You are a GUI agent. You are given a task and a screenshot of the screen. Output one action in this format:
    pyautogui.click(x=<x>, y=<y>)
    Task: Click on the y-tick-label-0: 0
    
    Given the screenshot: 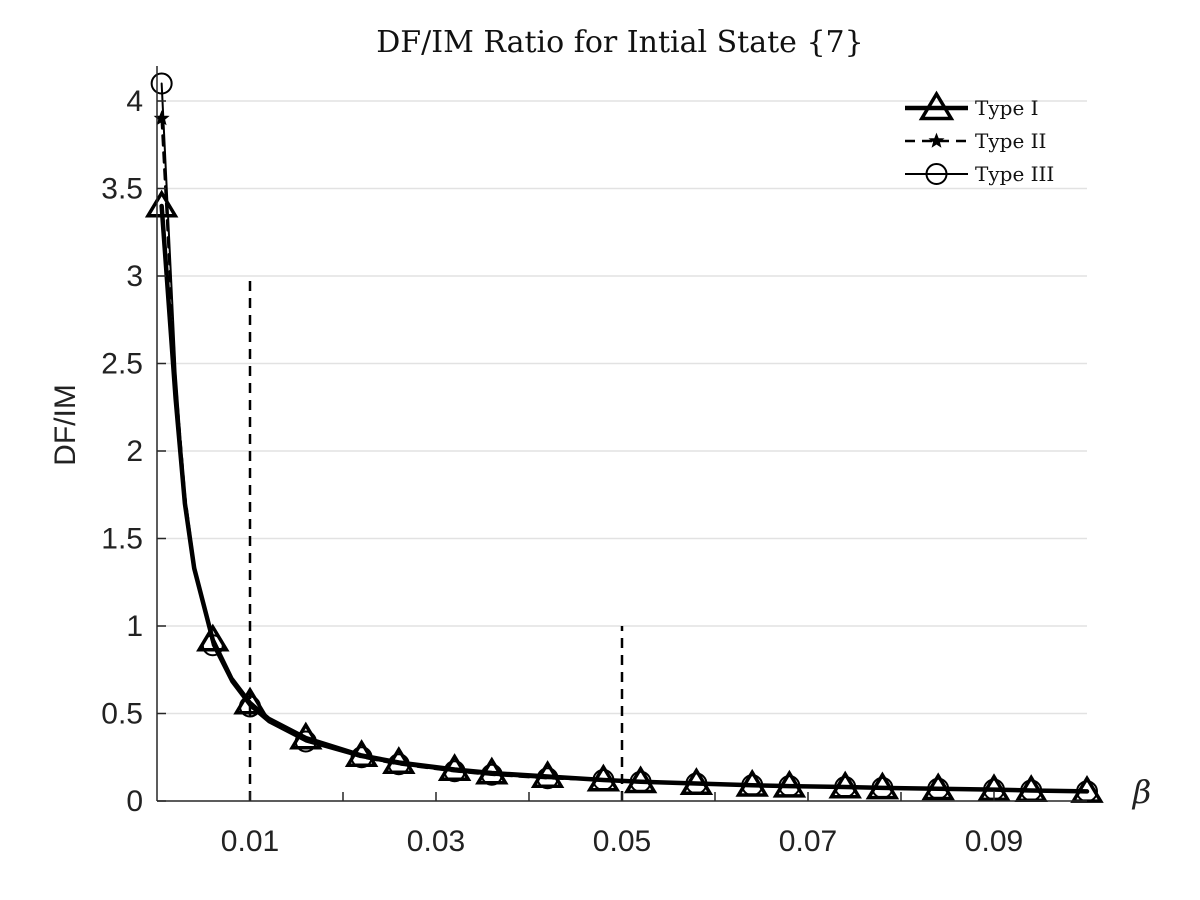 What is the action you would take?
    pyautogui.click(x=134, y=801)
    